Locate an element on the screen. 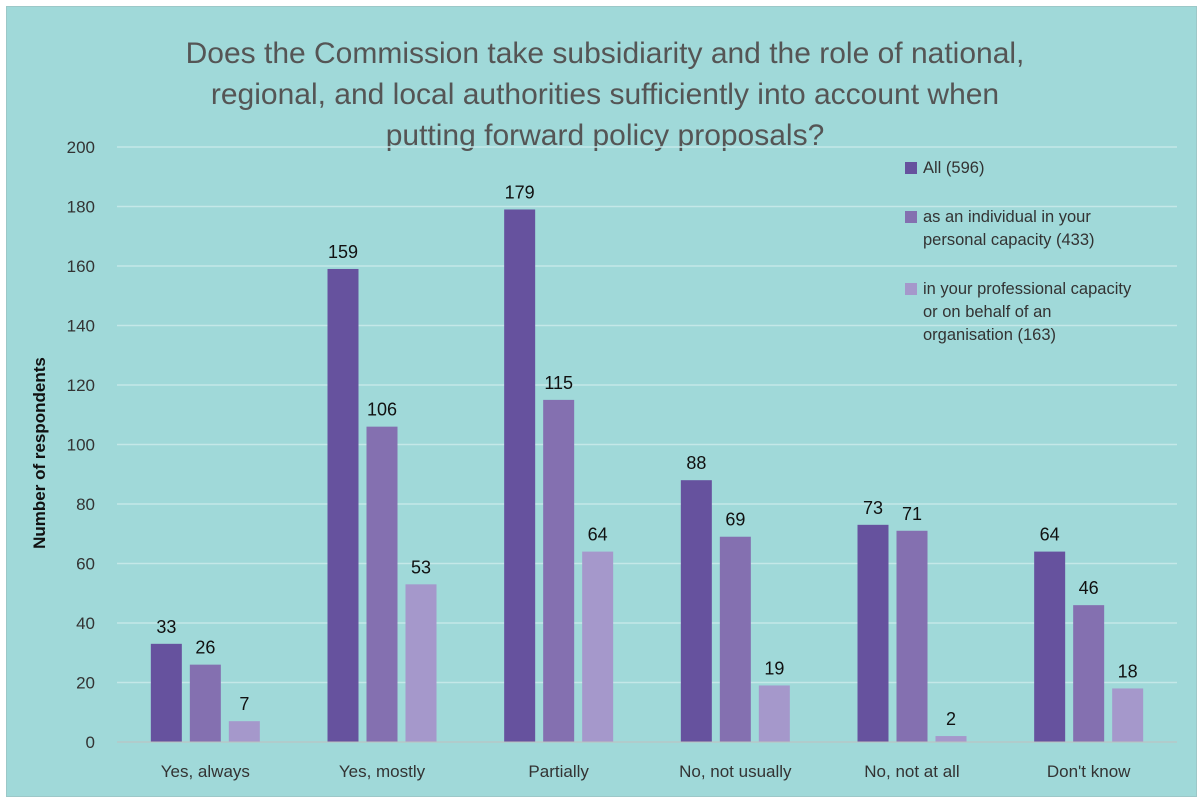 The height and width of the screenshot is (801, 1203). y-tick-label: 160 is located at coordinates (81, 266).